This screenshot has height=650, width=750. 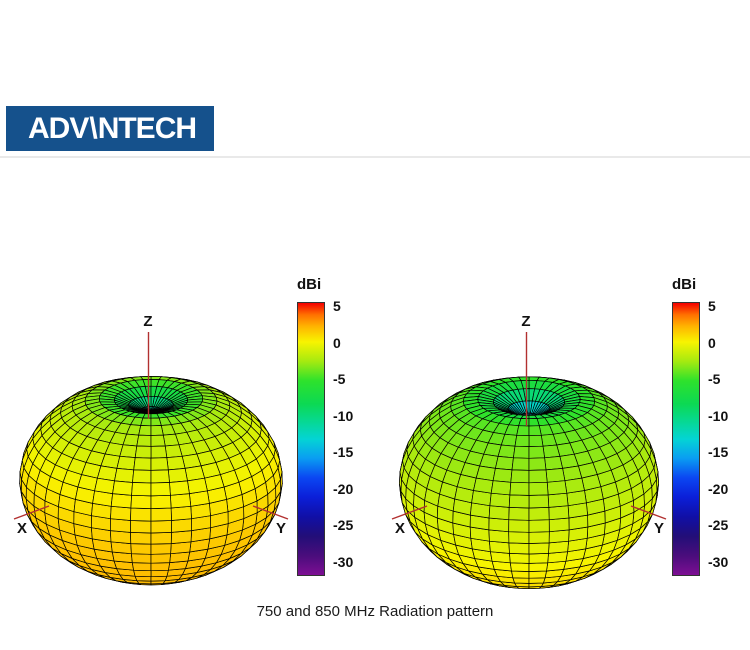 I want to click on logo-text-pre: ADV, so click(x=58, y=128).